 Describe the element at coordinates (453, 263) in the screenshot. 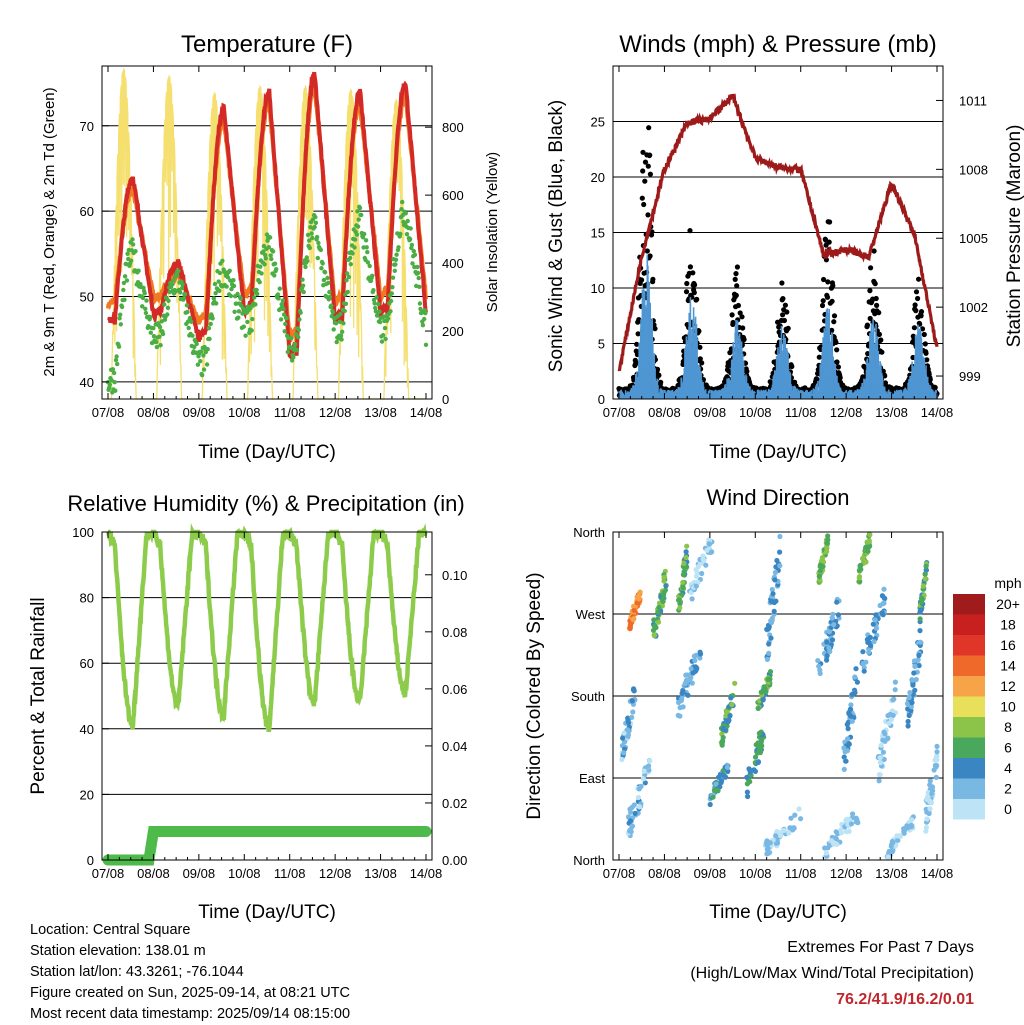

I see `solar-ytick-label: 400` at that location.